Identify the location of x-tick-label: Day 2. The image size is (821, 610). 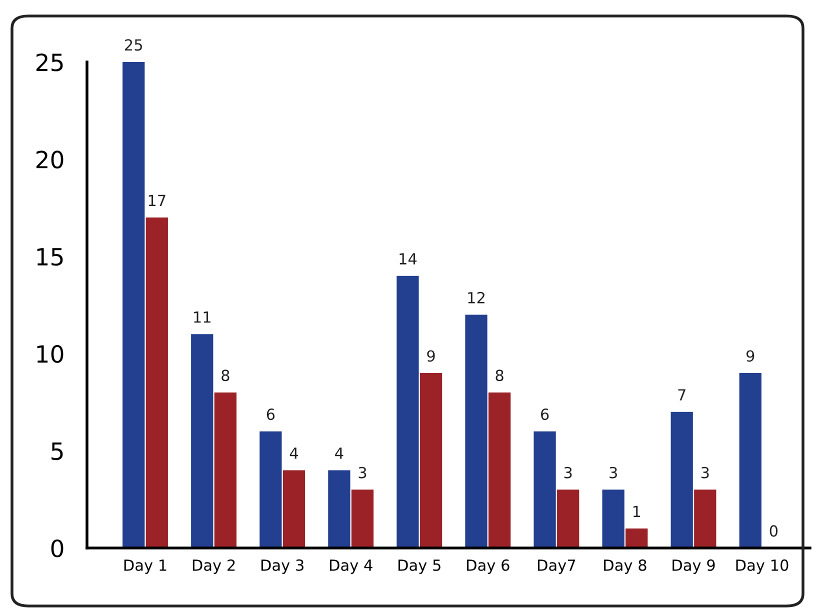
(213, 566).